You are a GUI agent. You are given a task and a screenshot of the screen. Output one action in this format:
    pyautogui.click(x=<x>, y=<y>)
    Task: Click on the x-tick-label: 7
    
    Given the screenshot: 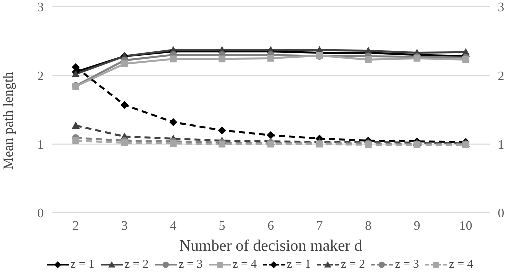 What is the action you would take?
    pyautogui.click(x=320, y=226)
    